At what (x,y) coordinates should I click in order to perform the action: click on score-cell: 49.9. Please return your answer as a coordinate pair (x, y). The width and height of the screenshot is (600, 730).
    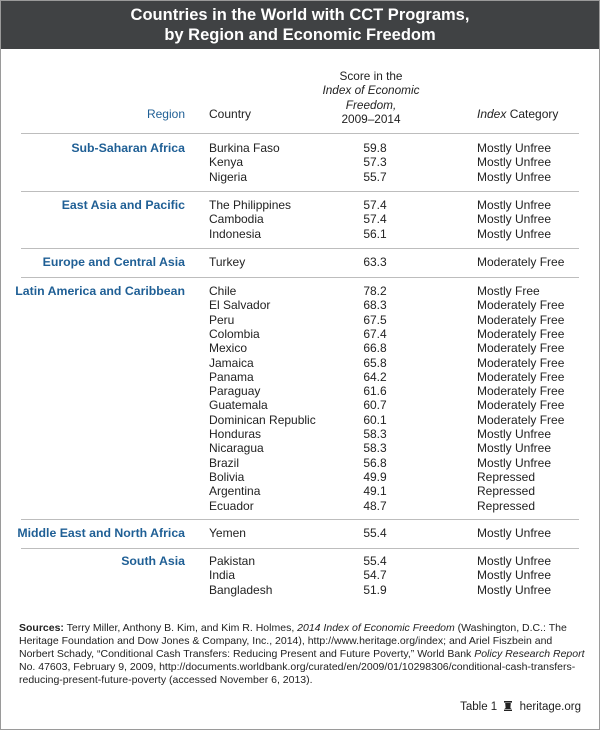
    Looking at the image, I should click on (375, 476).